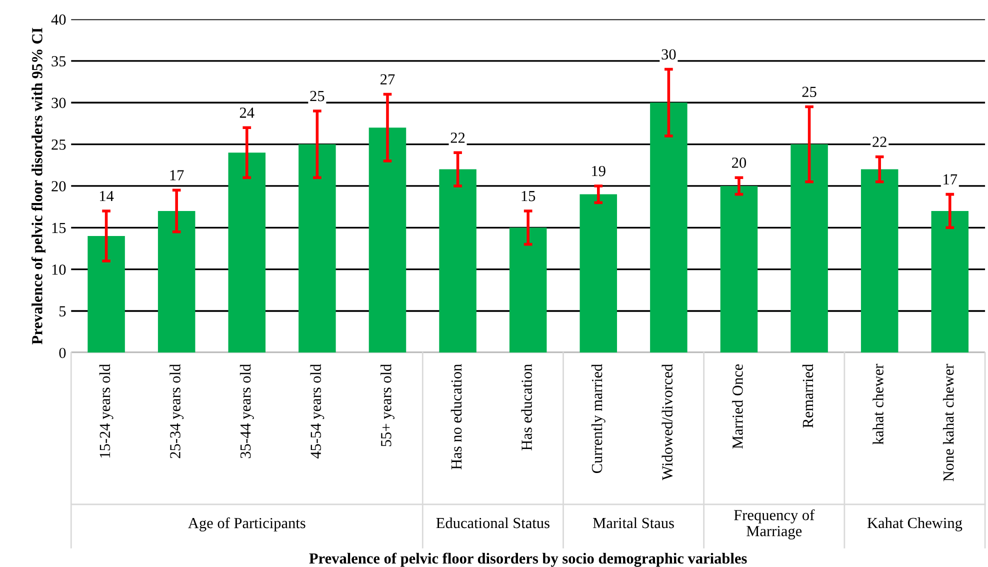 This screenshot has width=988, height=567. I want to click on data-label: 27, so click(387, 79).